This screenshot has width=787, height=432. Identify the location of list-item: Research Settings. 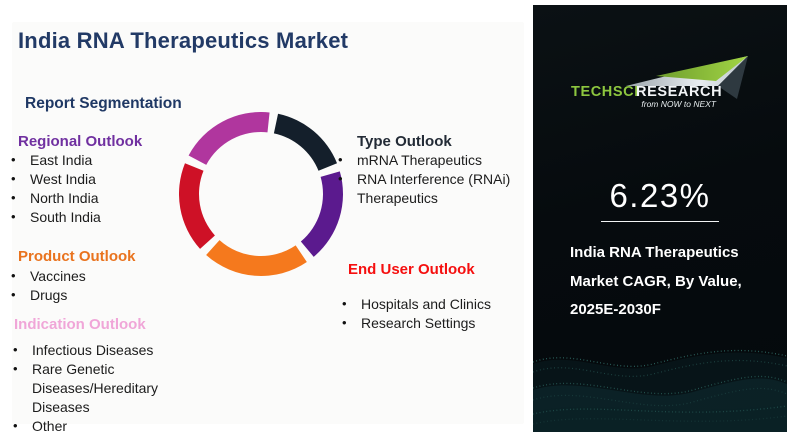
(431, 323).